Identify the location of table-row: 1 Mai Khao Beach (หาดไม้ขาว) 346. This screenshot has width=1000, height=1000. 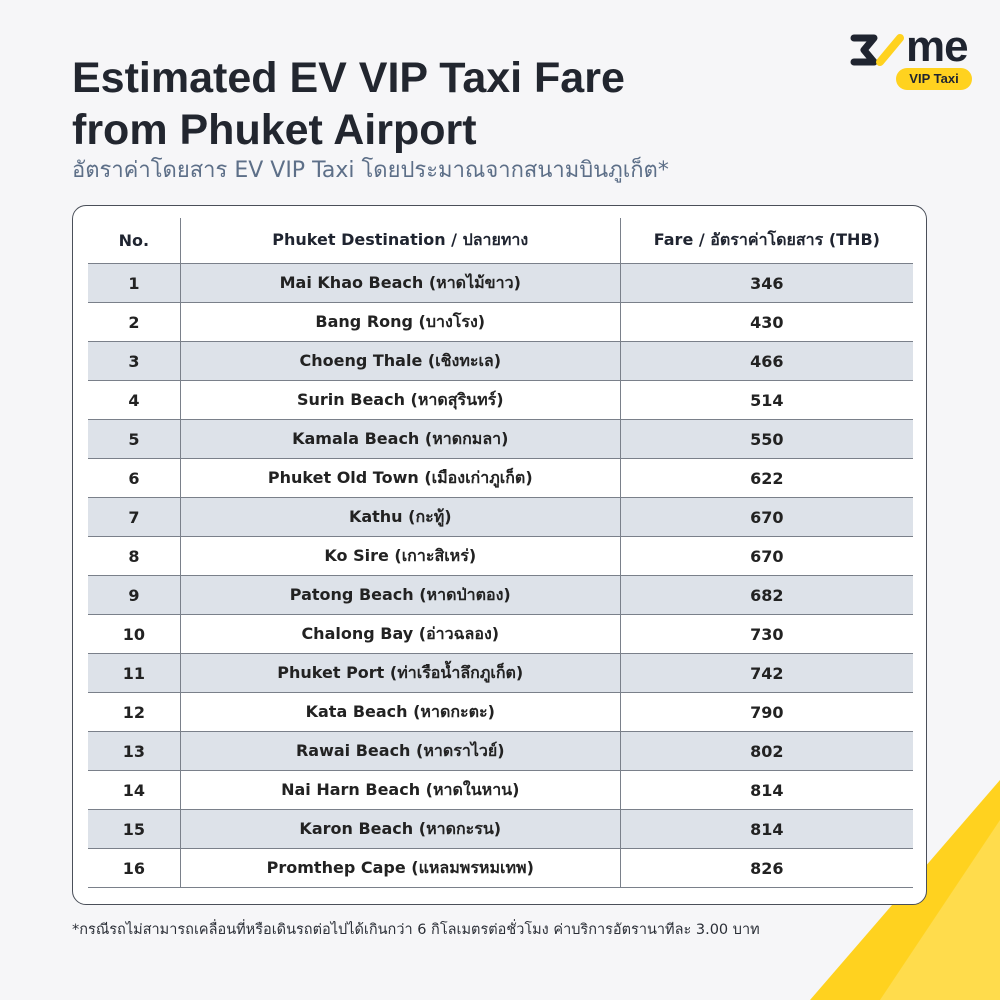
(500, 283).